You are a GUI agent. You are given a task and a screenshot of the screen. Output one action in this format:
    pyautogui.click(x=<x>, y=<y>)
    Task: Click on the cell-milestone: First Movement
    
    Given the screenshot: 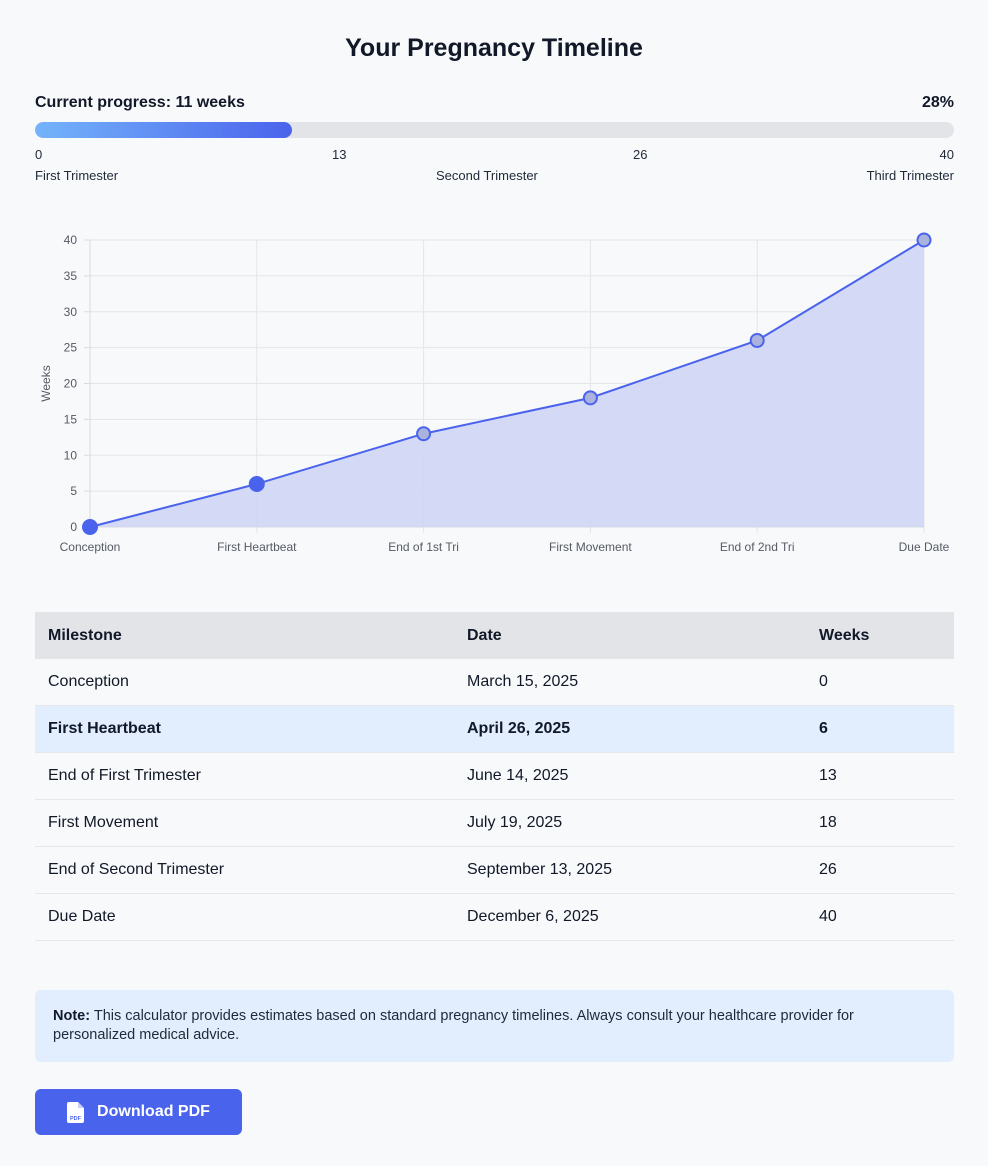 What is the action you would take?
    pyautogui.click(x=244, y=823)
    